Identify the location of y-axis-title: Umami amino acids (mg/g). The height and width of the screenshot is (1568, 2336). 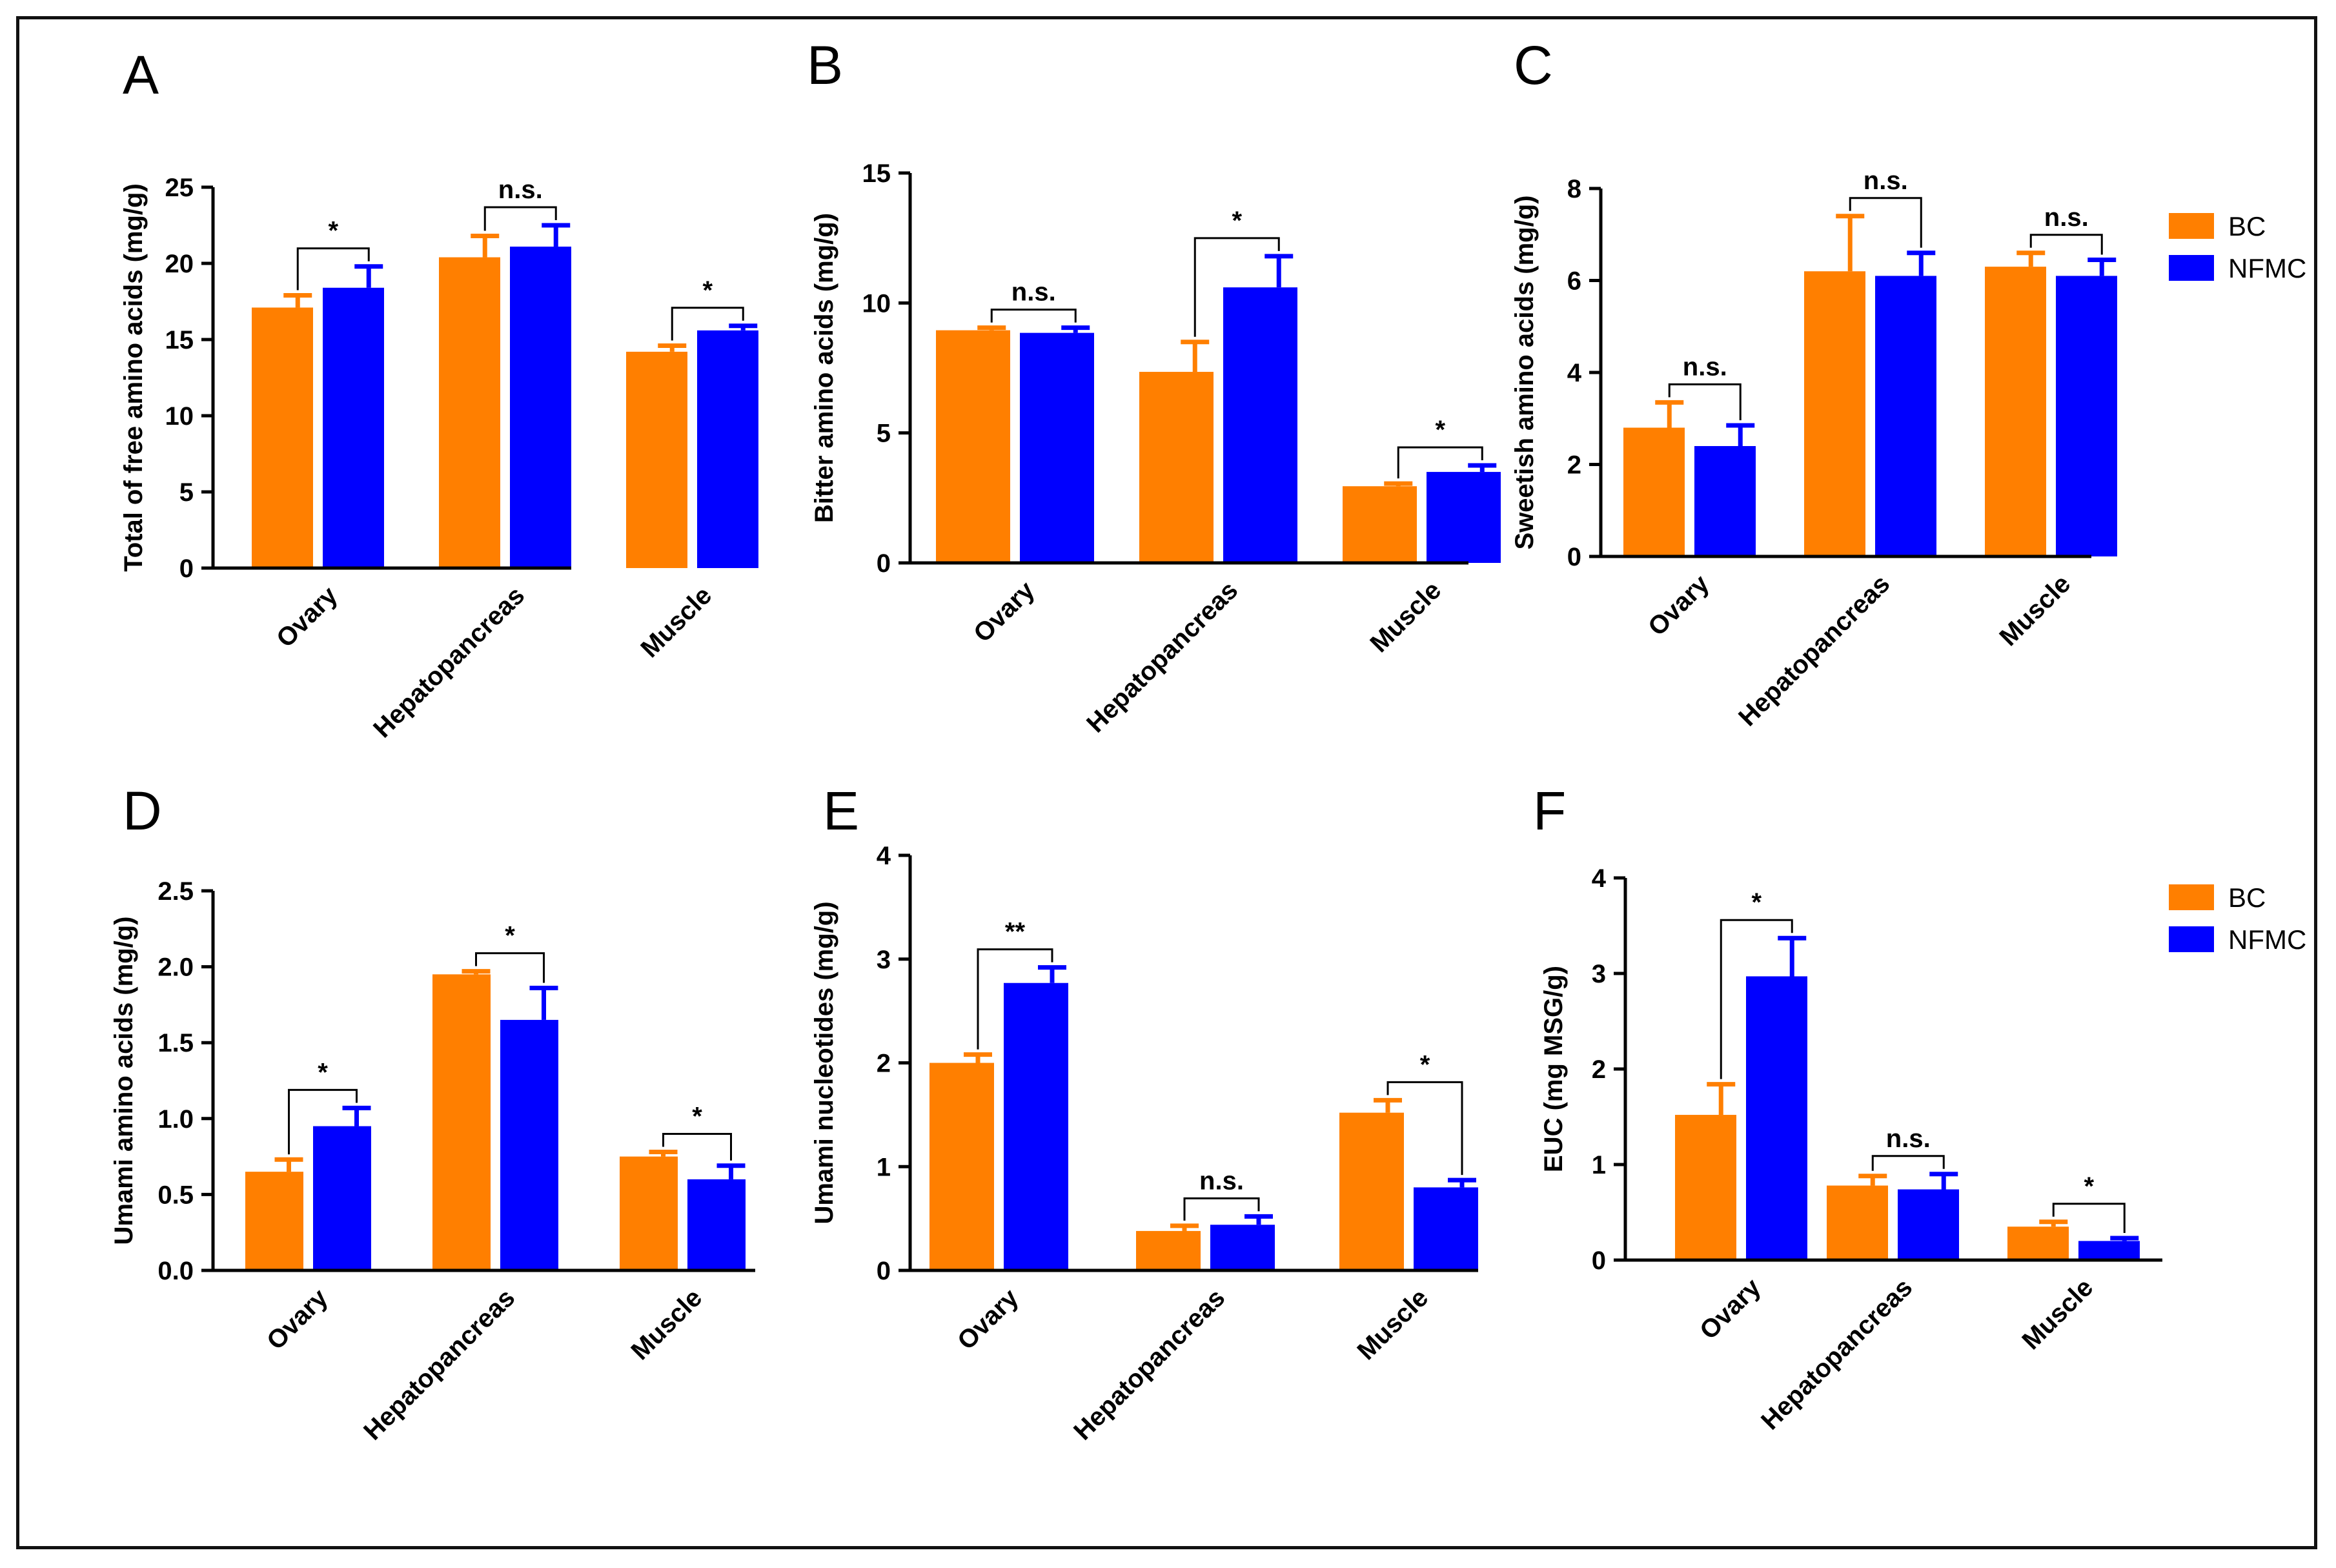
(124, 1081).